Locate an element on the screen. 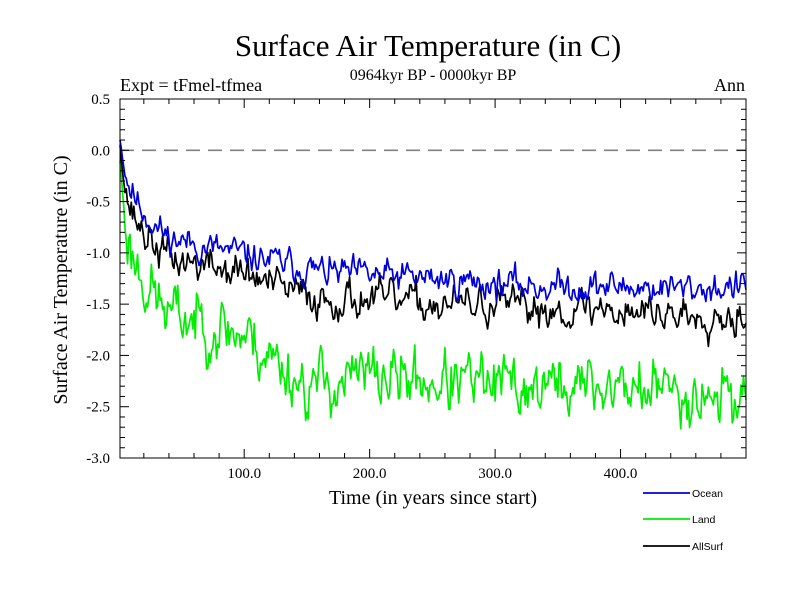 Image resolution: width=800 pixels, height=600 pixels. y-tick-label: 0.0 is located at coordinates (100, 151).